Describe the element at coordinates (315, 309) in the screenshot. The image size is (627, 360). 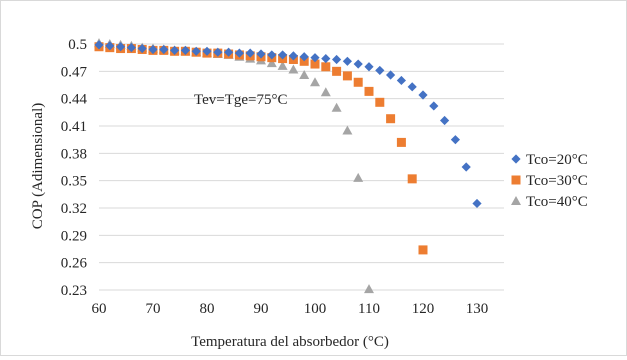
I see `x-tick-label: 100` at that location.